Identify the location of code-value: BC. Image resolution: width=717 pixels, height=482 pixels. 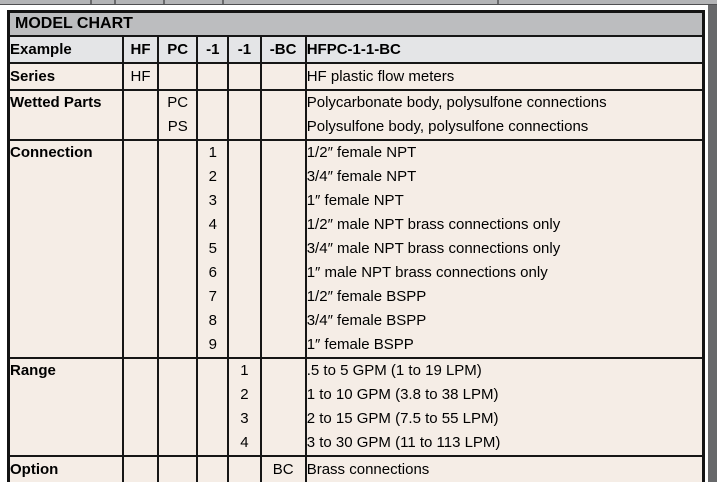
(283, 469).